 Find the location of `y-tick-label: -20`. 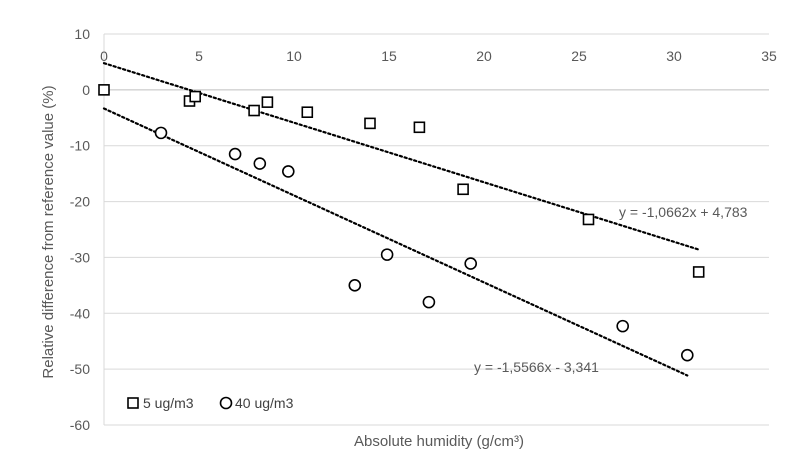

y-tick-label: -20 is located at coordinates (80, 202).